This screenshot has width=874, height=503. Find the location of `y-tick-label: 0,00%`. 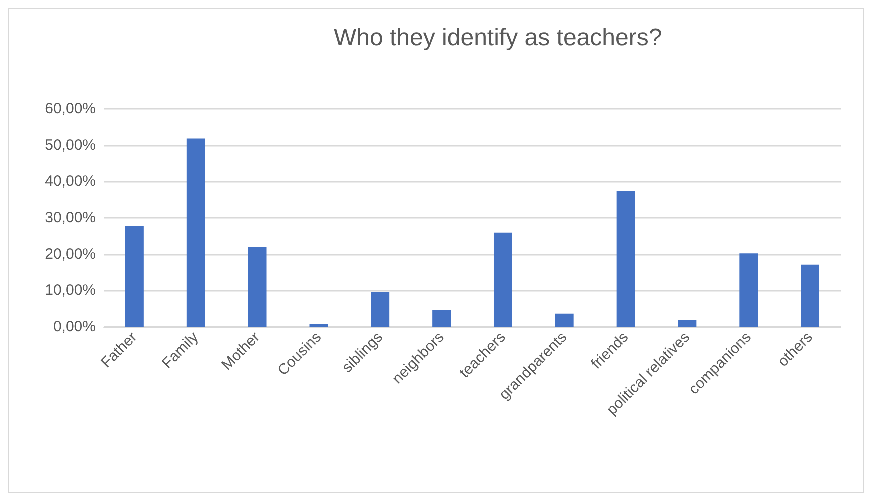

y-tick-label: 0,00% is located at coordinates (74, 327).